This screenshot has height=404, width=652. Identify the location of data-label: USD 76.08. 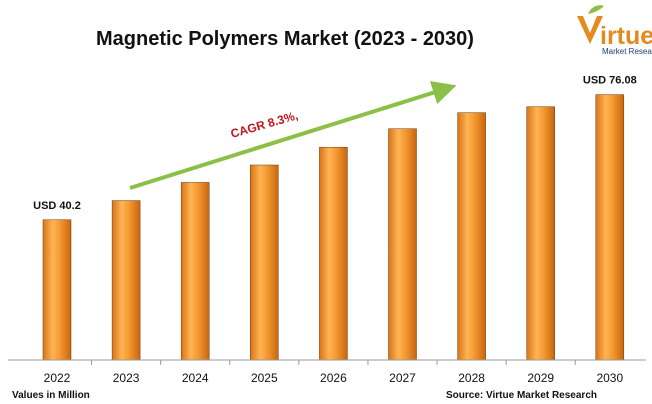
(610, 81).